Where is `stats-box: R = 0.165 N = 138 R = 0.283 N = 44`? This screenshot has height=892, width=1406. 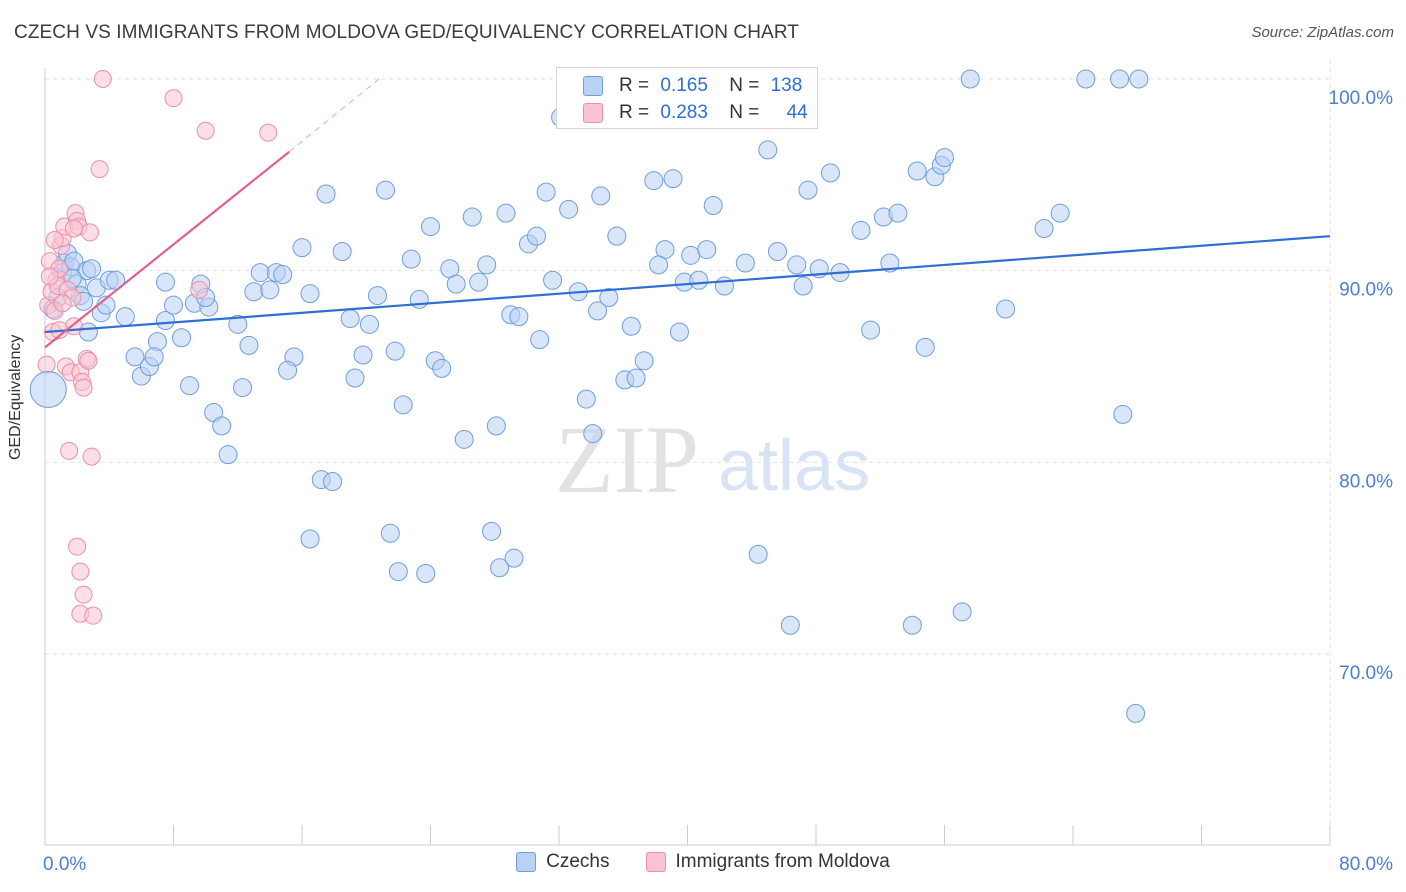
stats-box: R = 0.165 N = 138 R = 0.283 N = 44 is located at coordinates (687, 98).